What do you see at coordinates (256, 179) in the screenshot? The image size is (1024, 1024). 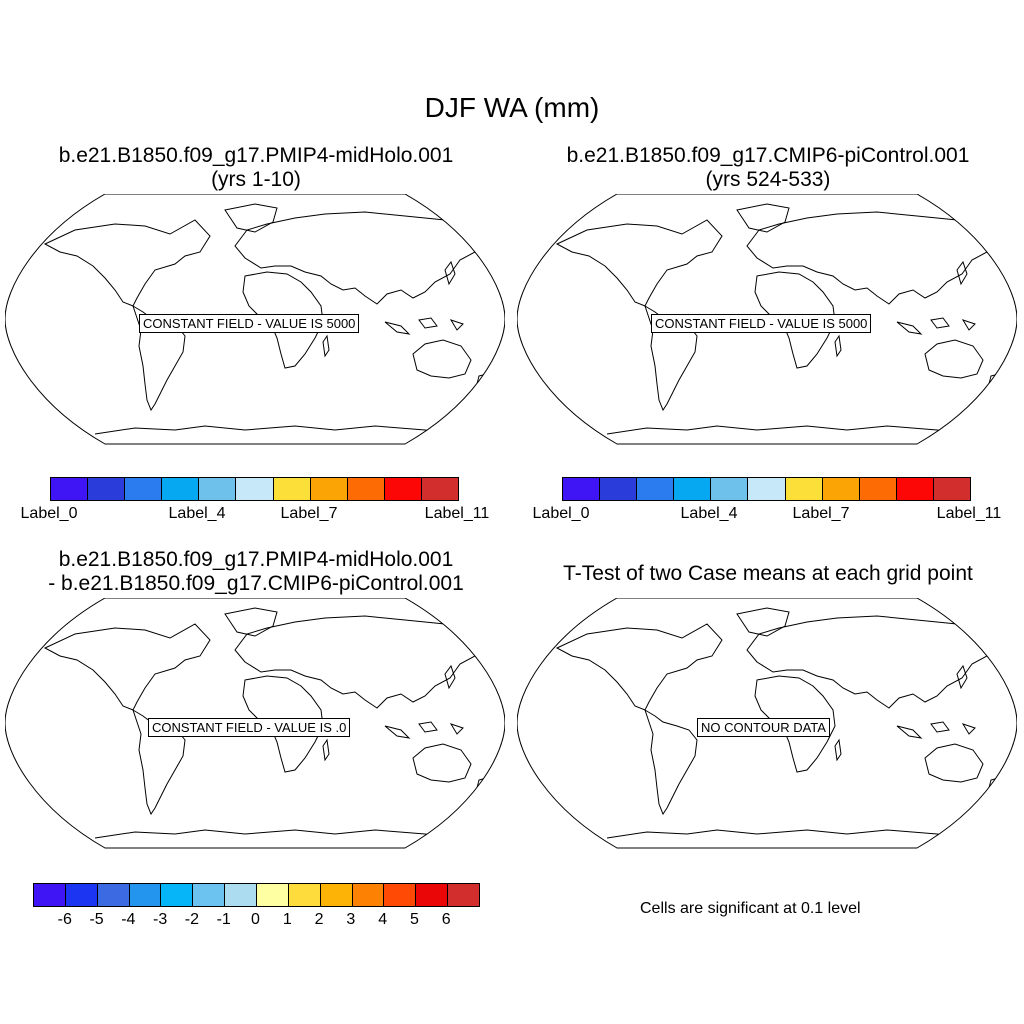 I see `panel-1-title-line2: (yrs 1-10)` at bounding box center [256, 179].